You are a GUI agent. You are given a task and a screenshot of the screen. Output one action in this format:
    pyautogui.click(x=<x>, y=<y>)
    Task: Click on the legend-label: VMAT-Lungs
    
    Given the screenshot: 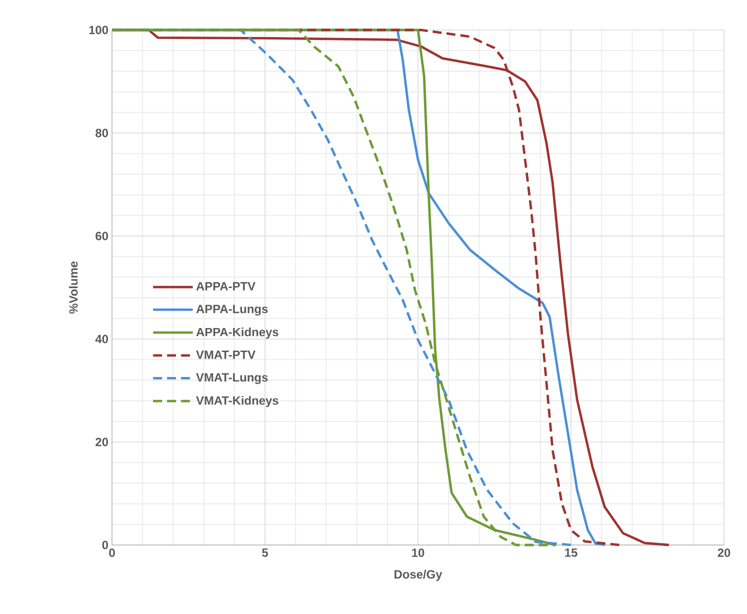 What is the action you would take?
    pyautogui.click(x=232, y=378)
    